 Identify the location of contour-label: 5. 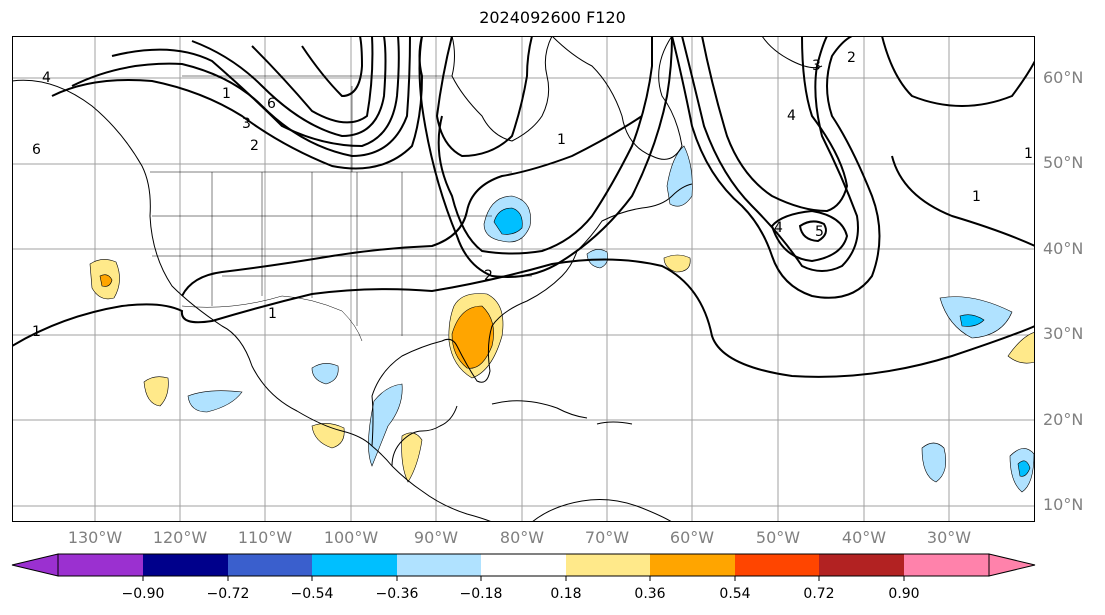
(819, 232).